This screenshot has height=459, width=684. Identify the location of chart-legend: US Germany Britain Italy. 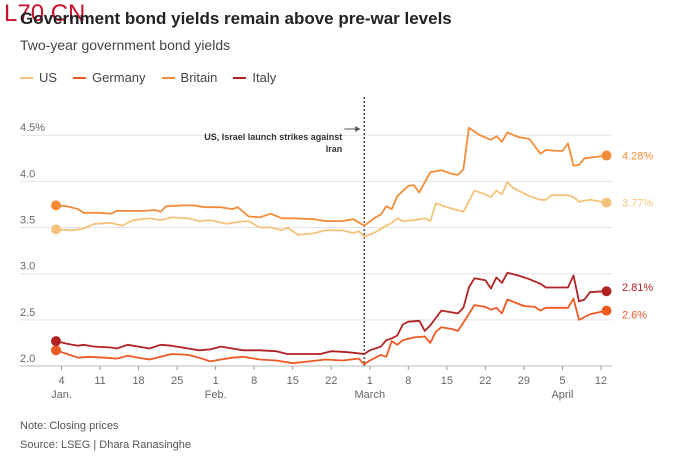
(148, 77).